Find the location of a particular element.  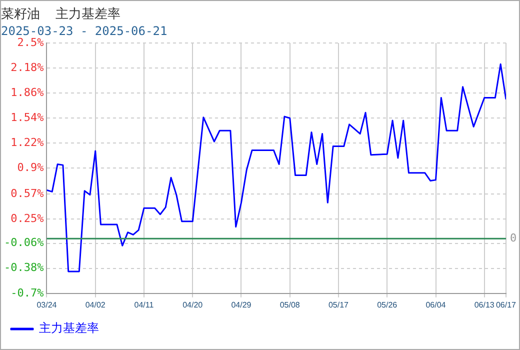

x-tick-label: 04/29 is located at coordinates (241, 305).